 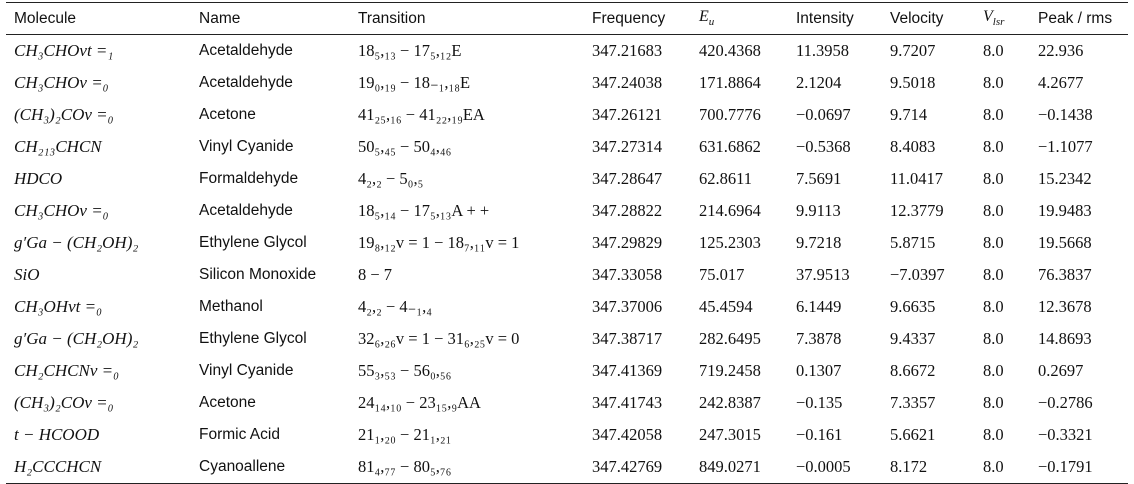 What do you see at coordinates (627, 274) in the screenshot?
I see `cell-frequency: 347.33058` at bounding box center [627, 274].